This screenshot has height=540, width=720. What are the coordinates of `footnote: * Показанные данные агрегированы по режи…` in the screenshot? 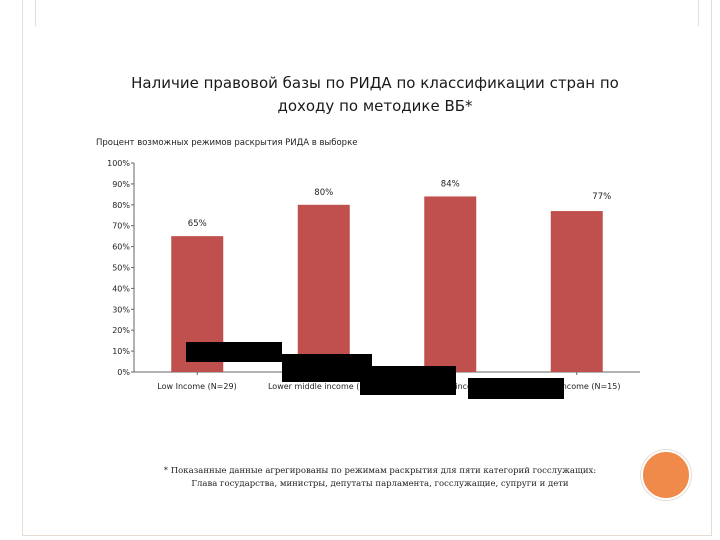 It's located at (380, 478).